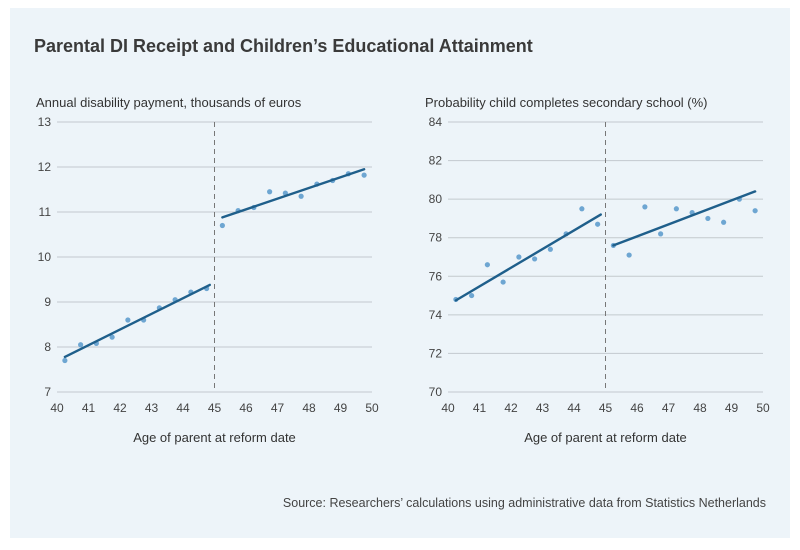  What do you see at coordinates (436, 392) in the screenshot?
I see `y-tick-label: 70` at bounding box center [436, 392].